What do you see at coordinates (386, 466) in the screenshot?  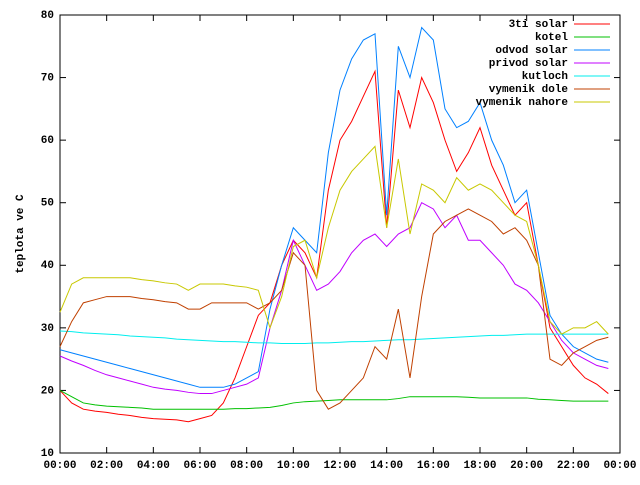 I see `x-tick-label: 14:00` at bounding box center [386, 466].